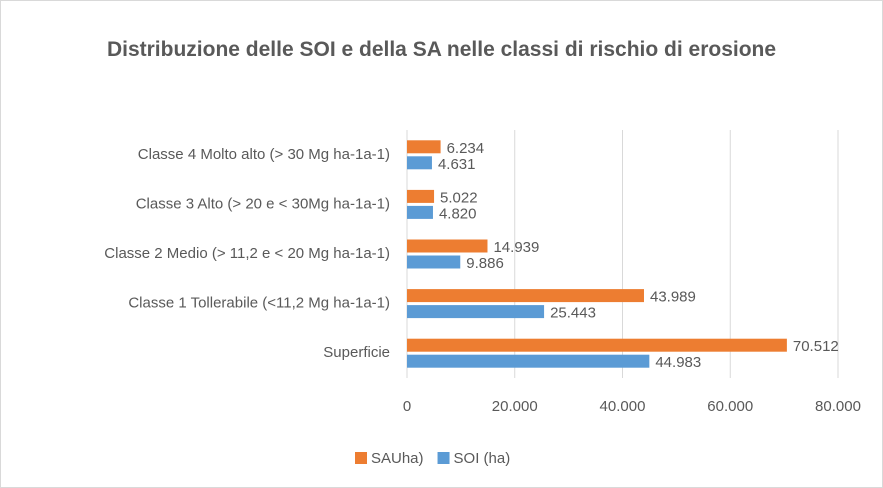 The height and width of the screenshot is (488, 883). Describe the element at coordinates (356, 352) in the screenshot. I see `y-tick-label: Superficie` at that location.